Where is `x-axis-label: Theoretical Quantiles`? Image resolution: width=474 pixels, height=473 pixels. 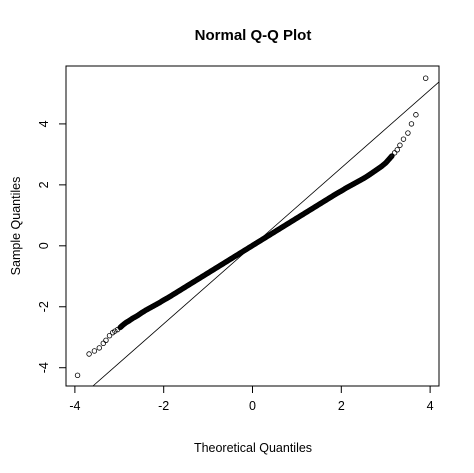 x-axis-label: Theoretical Quantiles is located at coordinates (253, 448).